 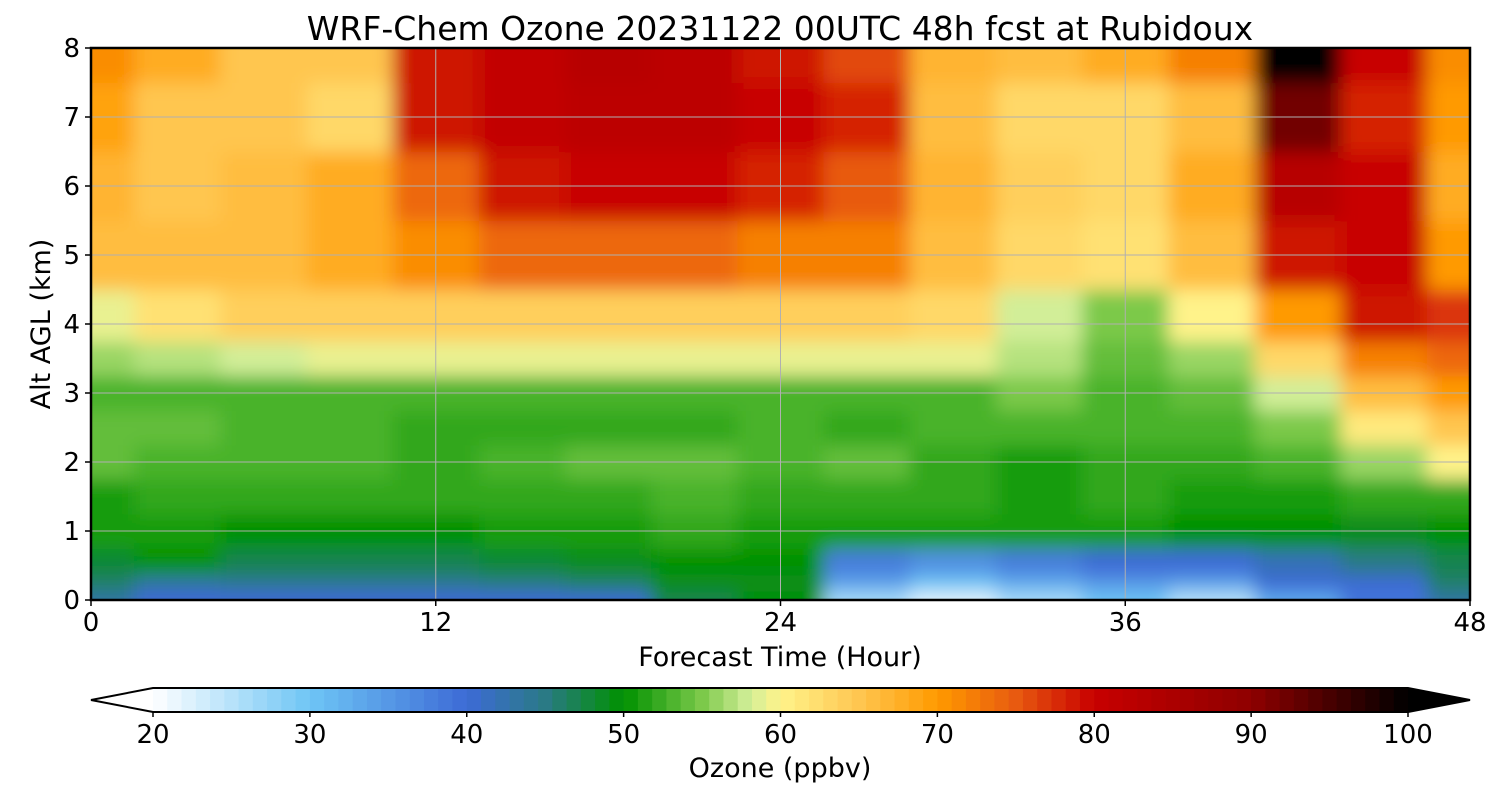 I want to click on x-tick-label: 48, so click(x=1469, y=623).